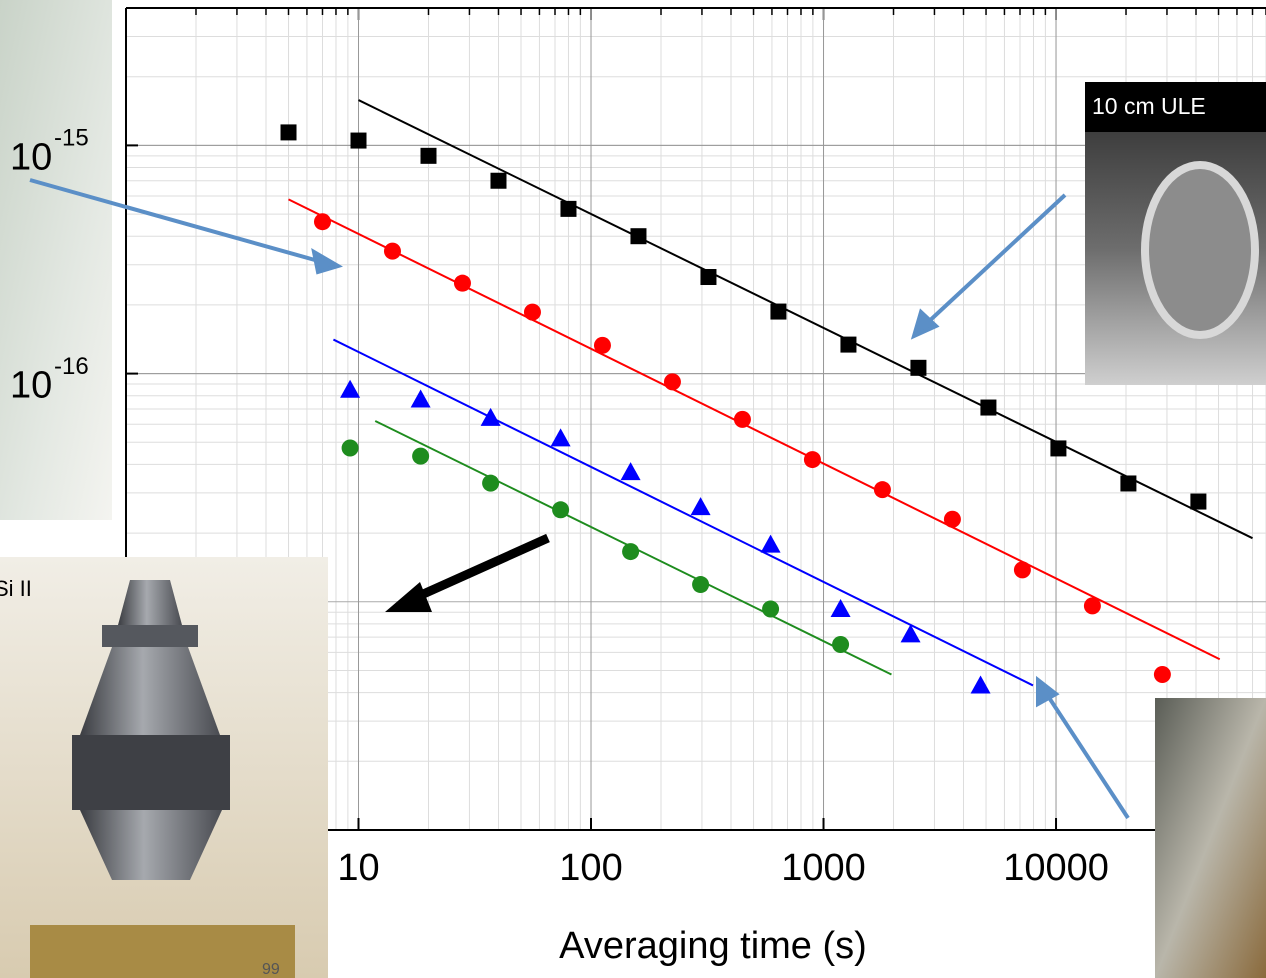  Describe the element at coordinates (71, 366) in the screenshot. I see `y-tick-superscript: -16` at that location.